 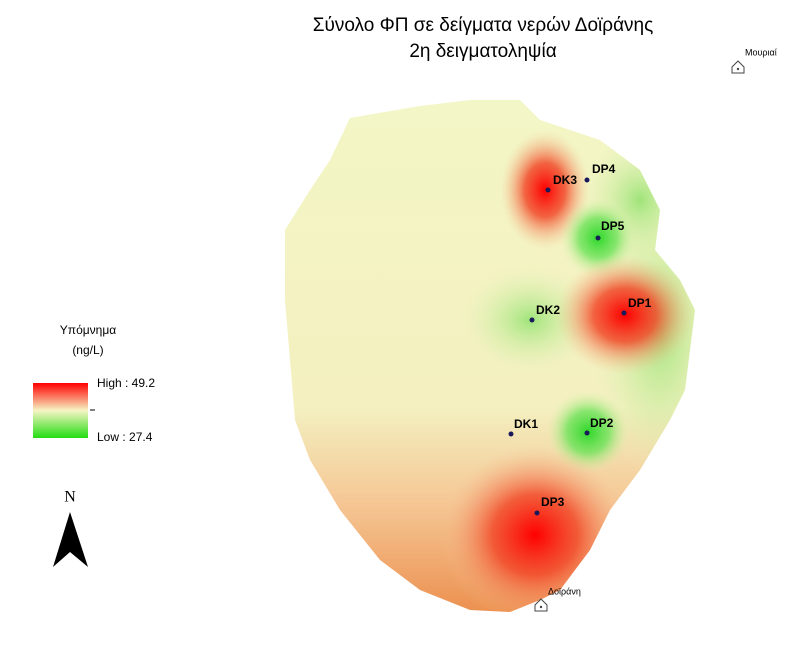 What do you see at coordinates (640, 303) in the screenshot?
I see `point-label: DP1` at bounding box center [640, 303].